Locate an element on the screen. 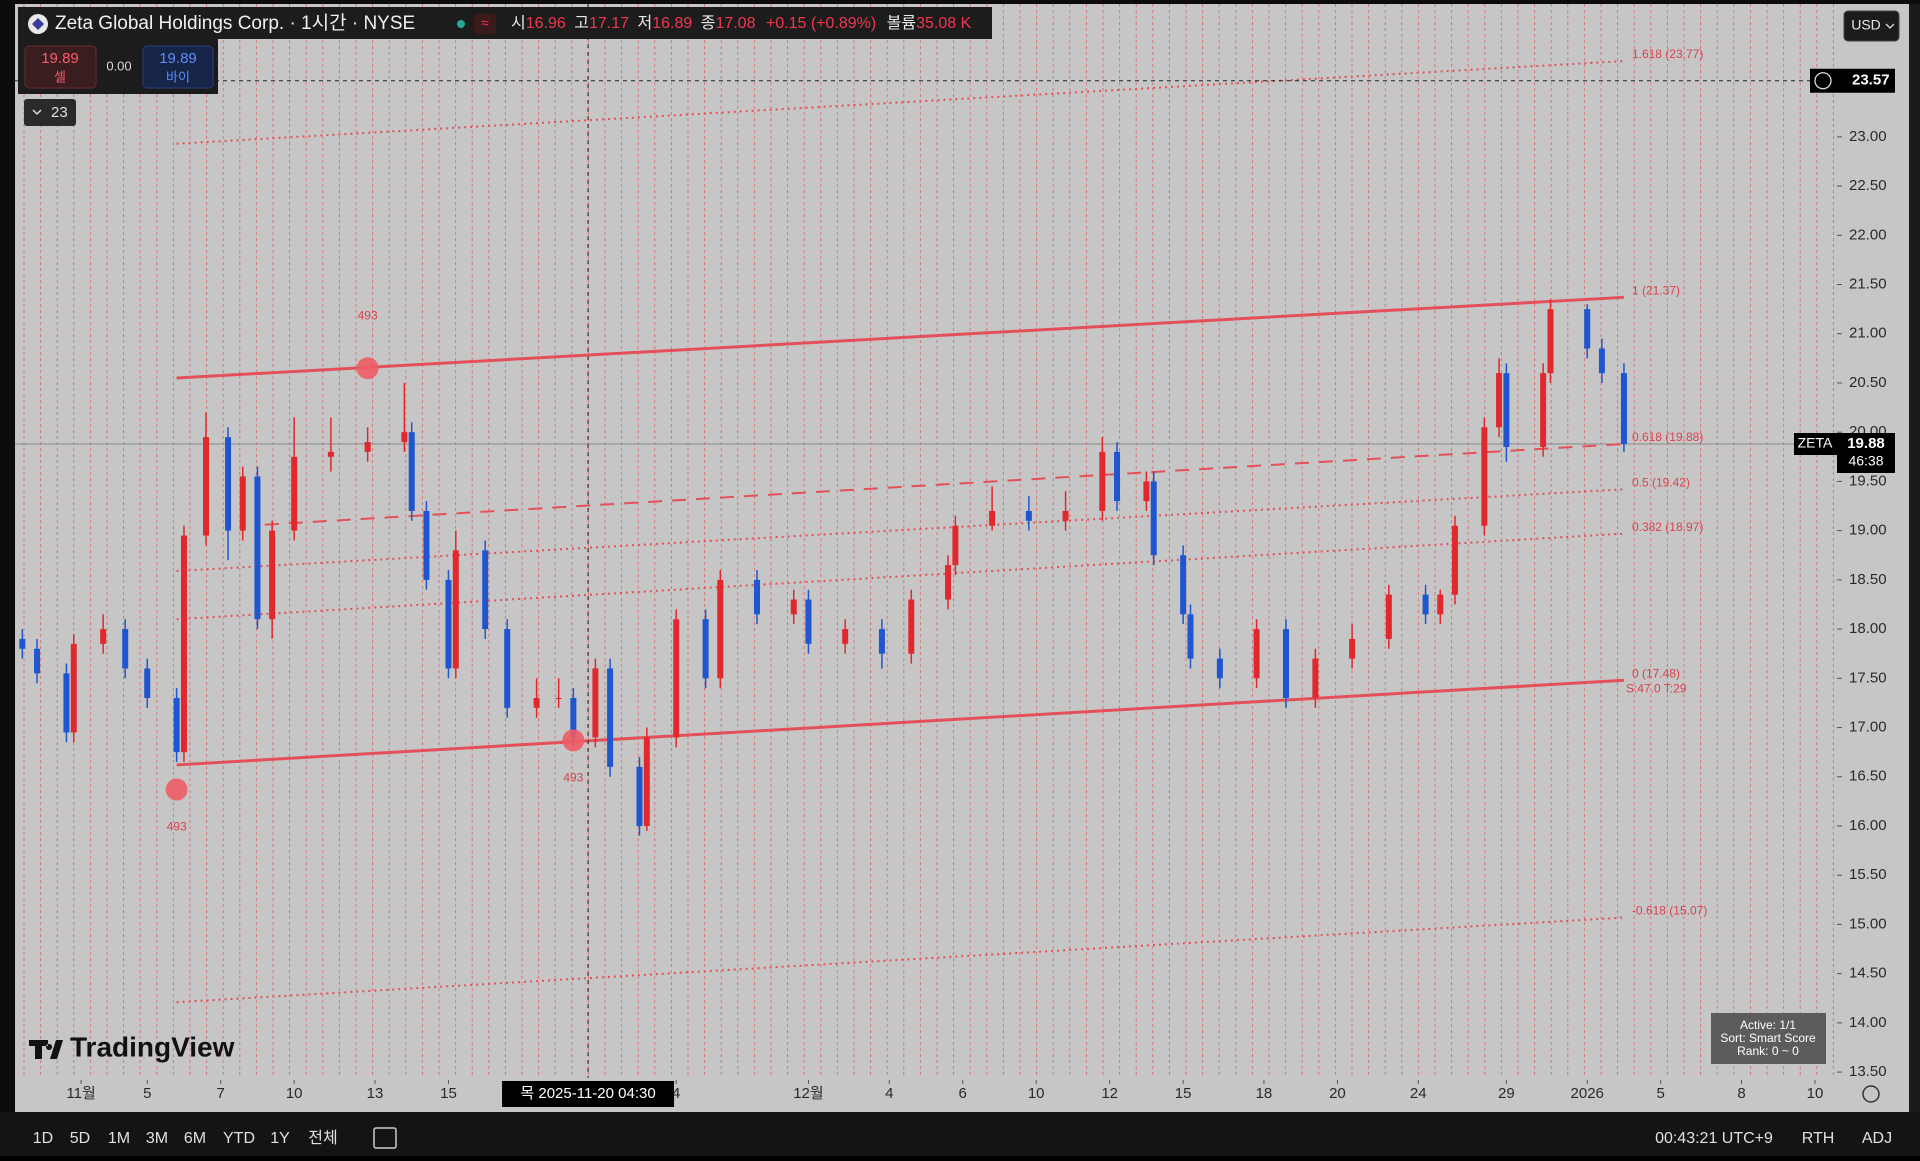 The height and width of the screenshot is (1161, 1920). y-tick-label: 16.50 is located at coordinates (1868, 776).